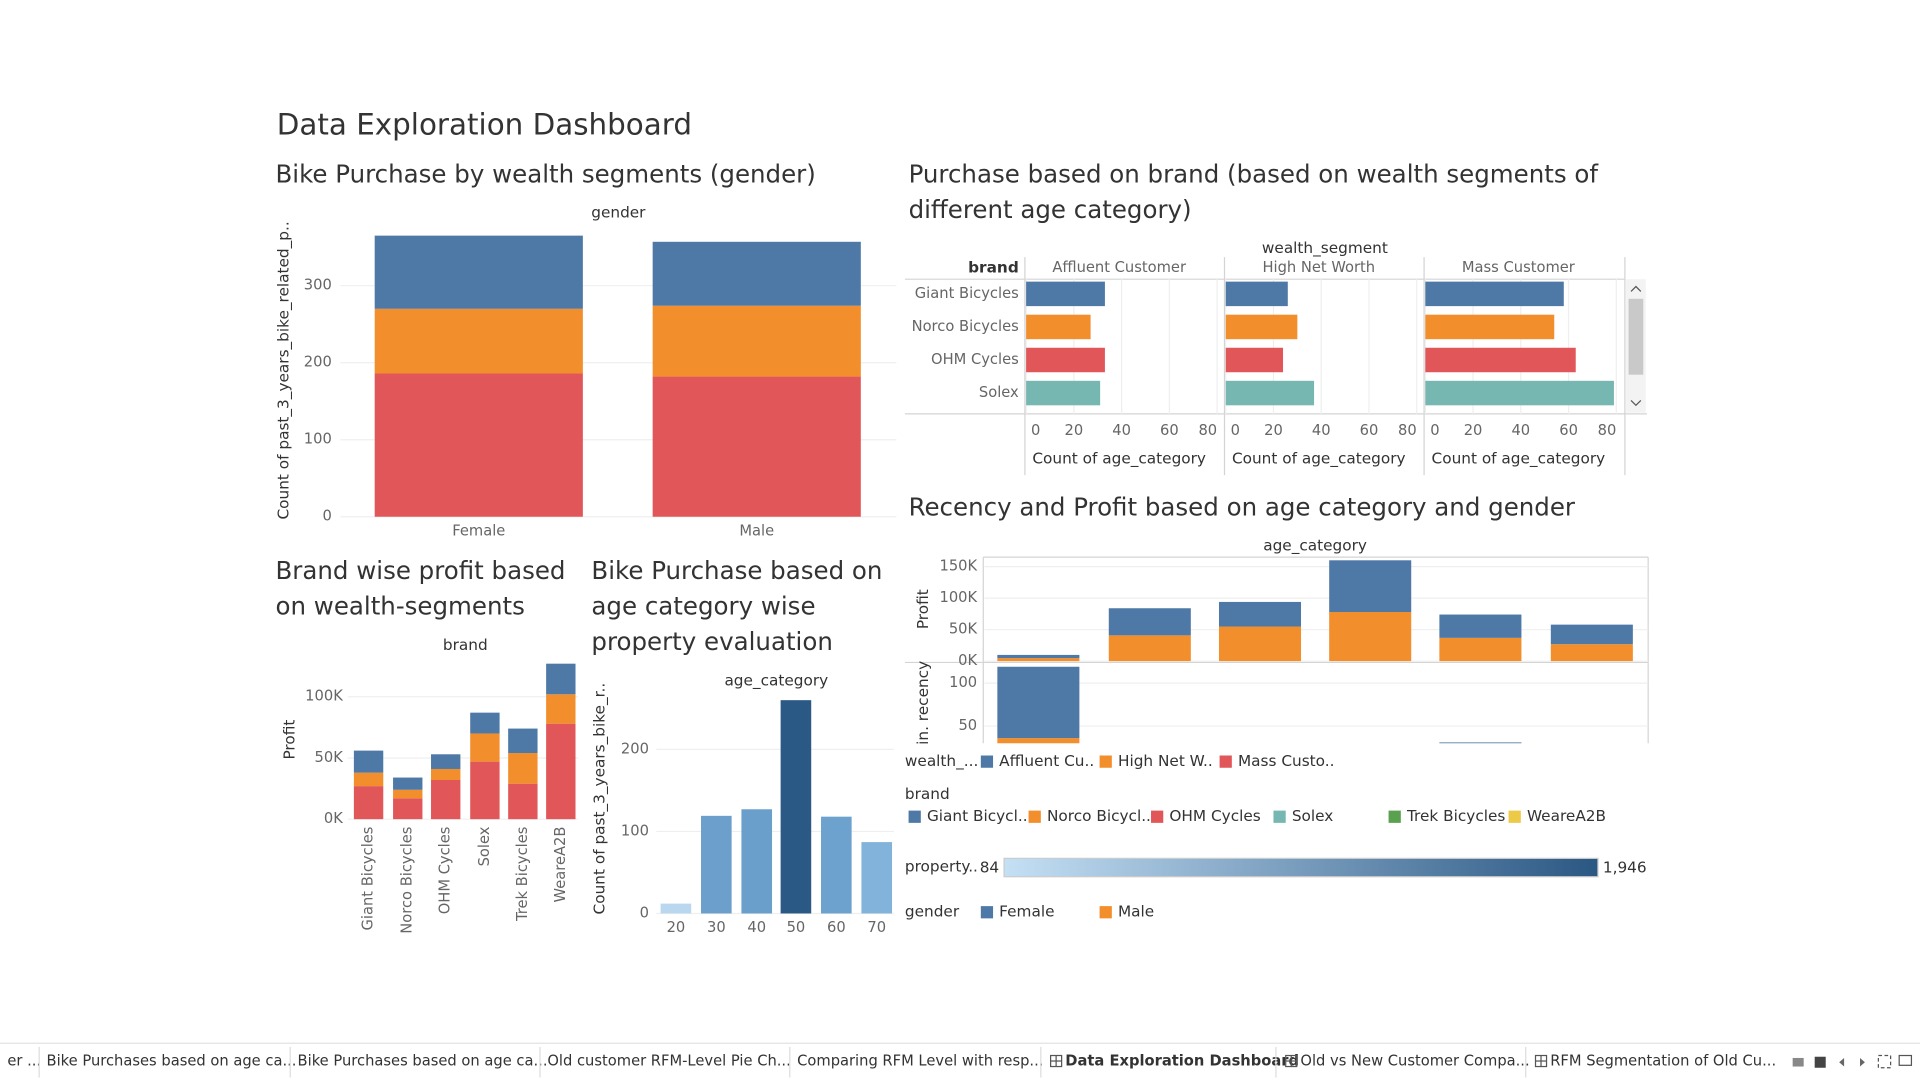 The image size is (1920, 1080). What do you see at coordinates (965, 326) in the screenshot?
I see `row-label: Norco Bicycles` at bounding box center [965, 326].